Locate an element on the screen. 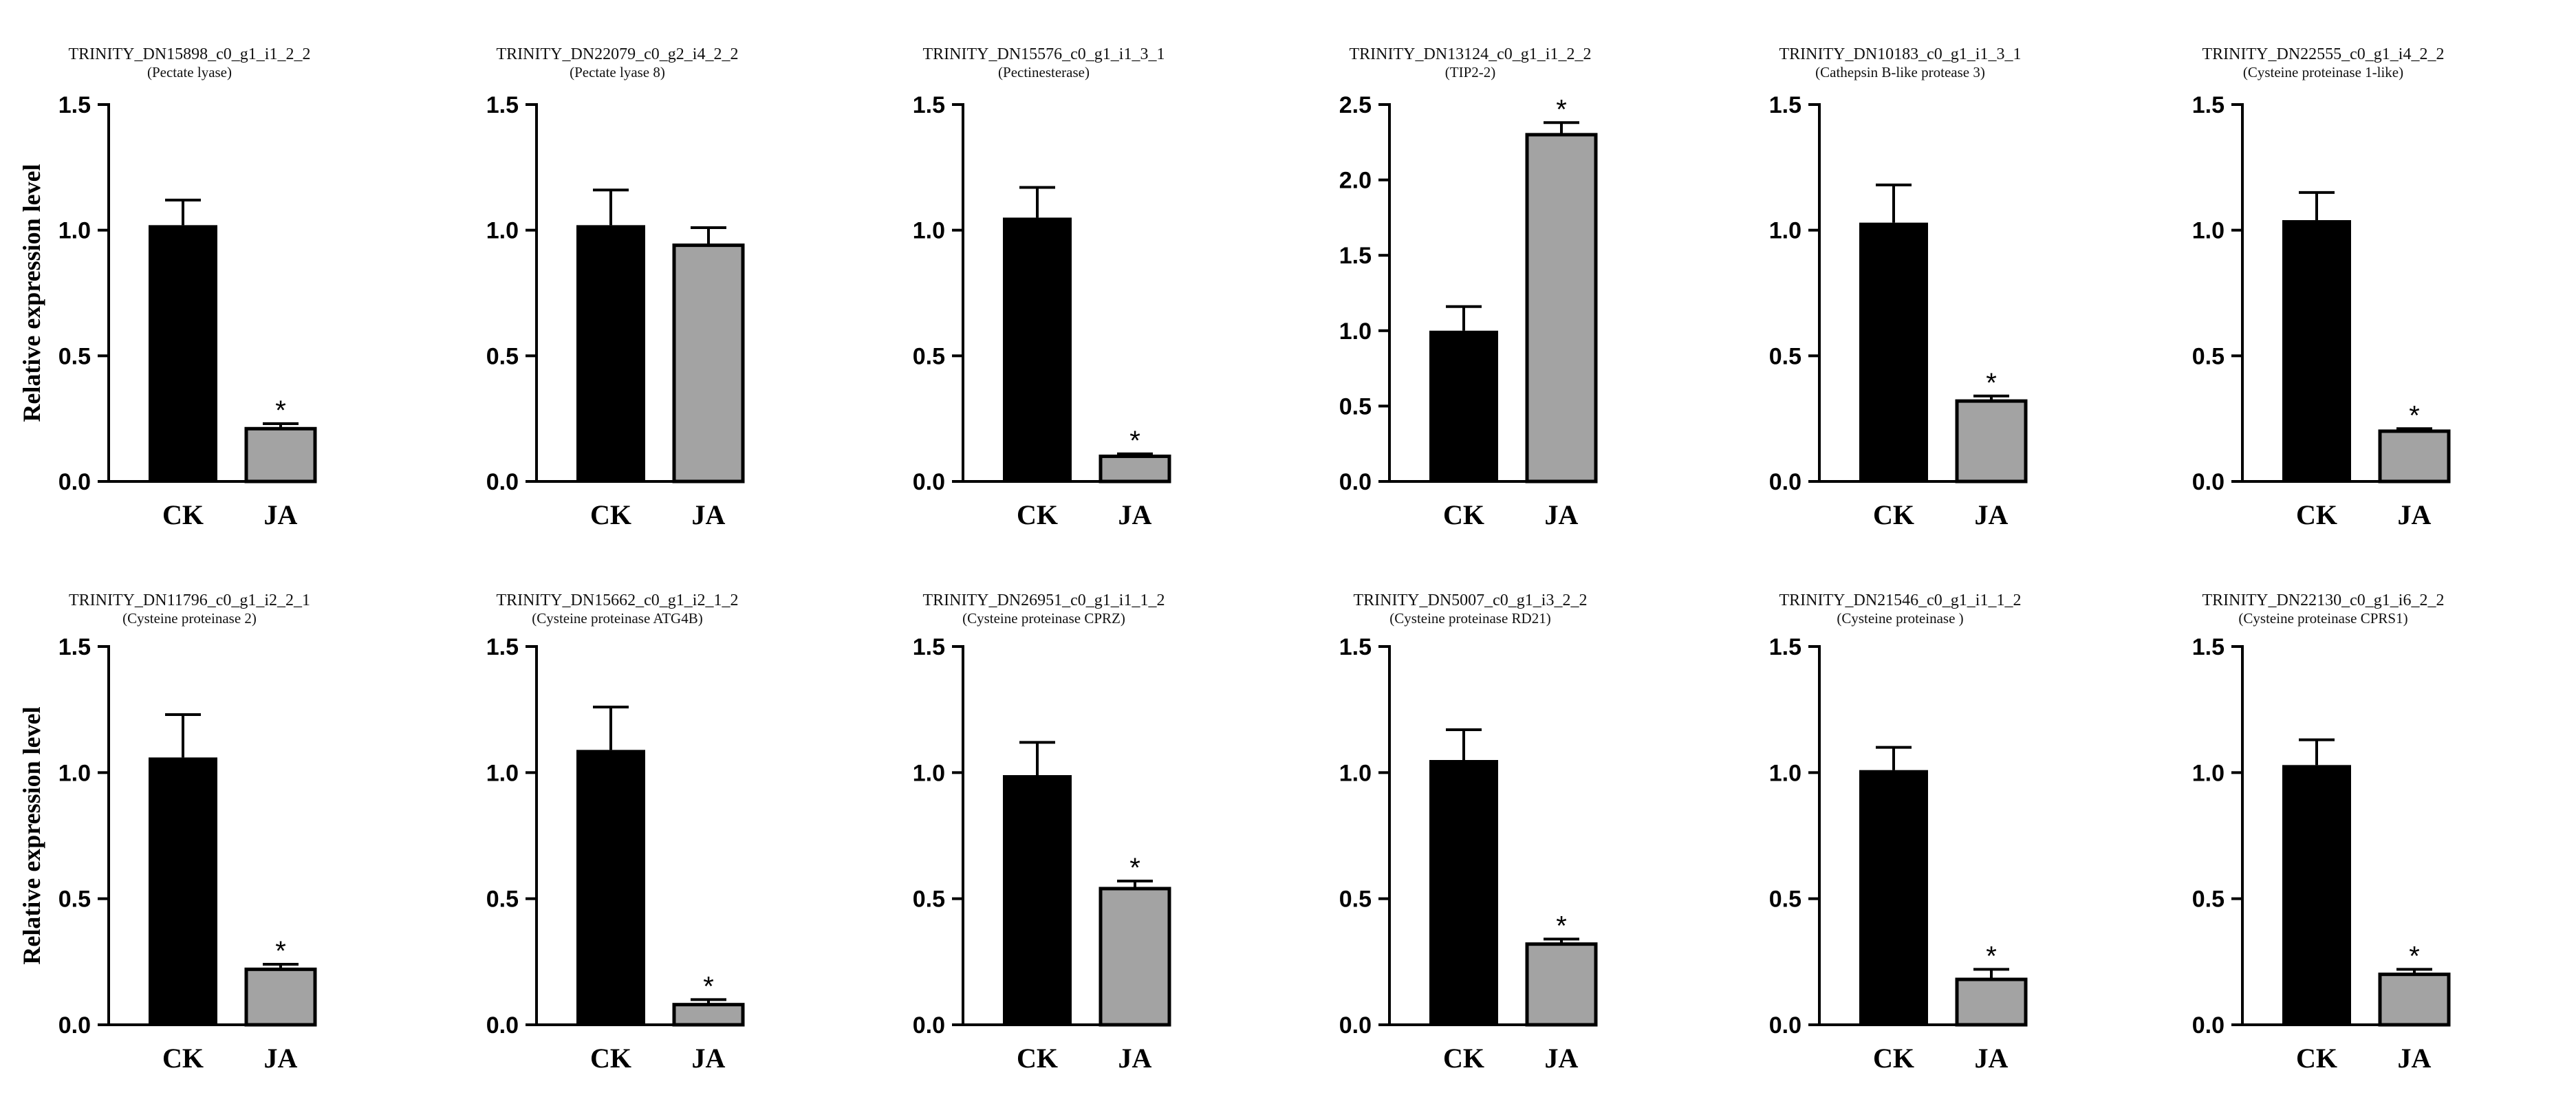 The image size is (2576, 1097). chart-subtitle: (Cysteine proteinase ) is located at coordinates (1900, 618).